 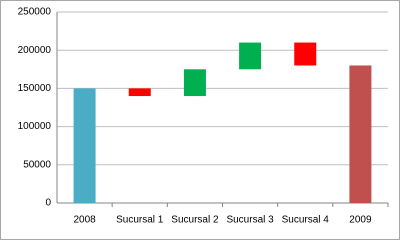 I want to click on y-tick-label: 200000, so click(x=35, y=50).